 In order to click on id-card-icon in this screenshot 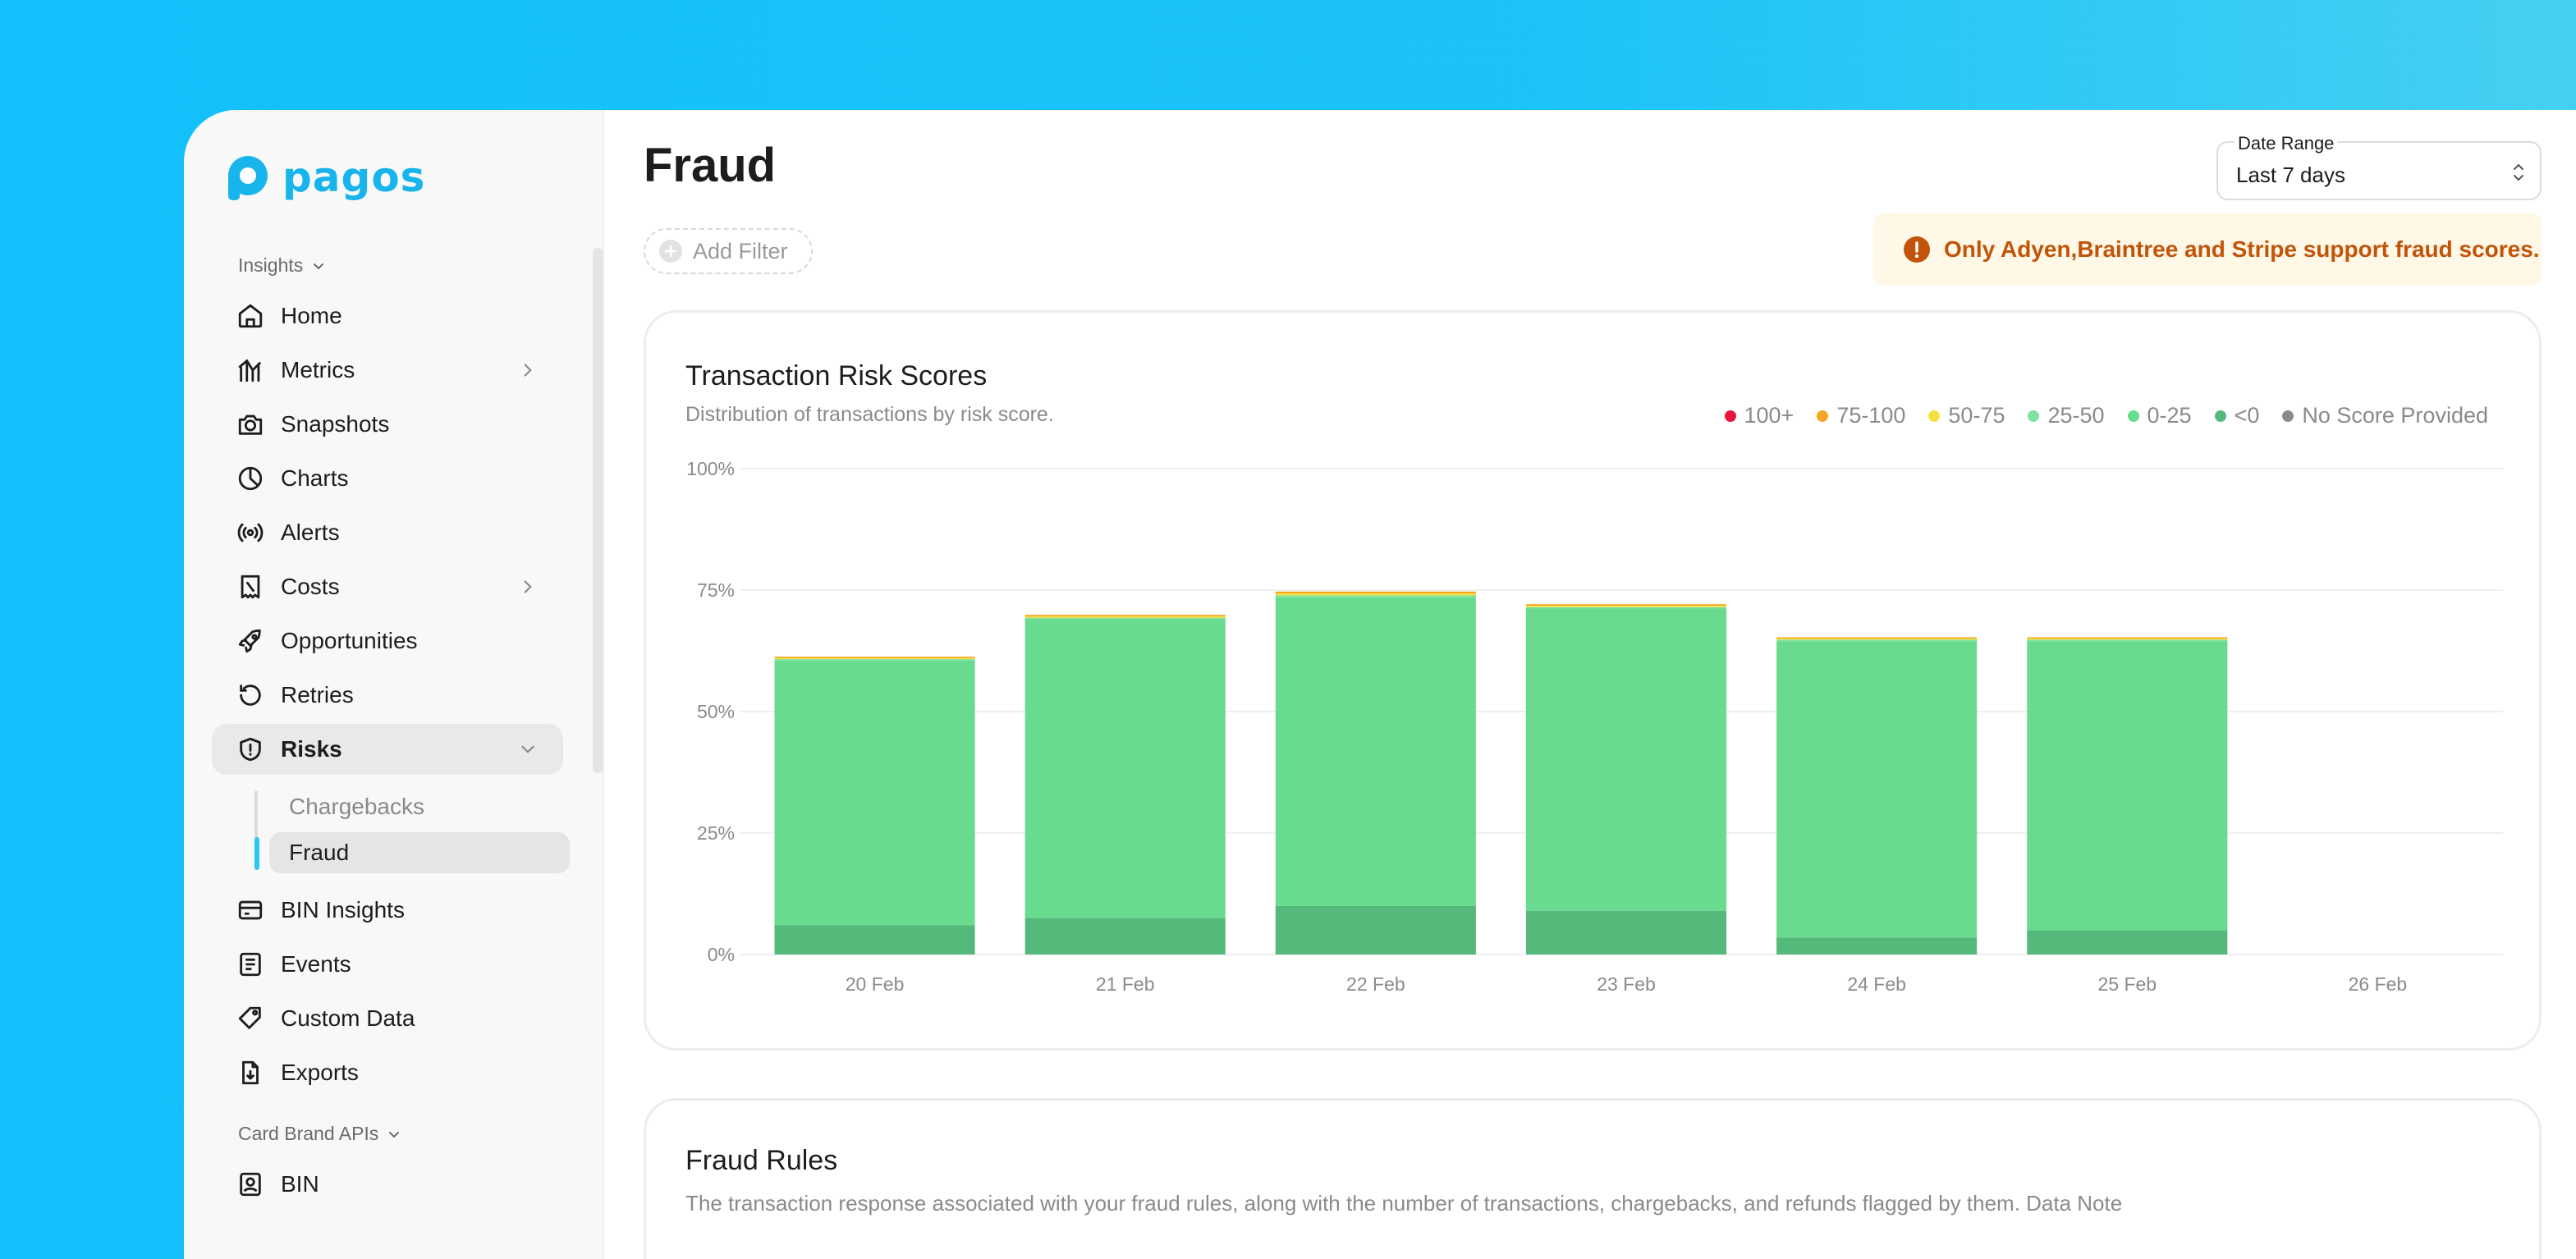, I will do `click(251, 1184)`.